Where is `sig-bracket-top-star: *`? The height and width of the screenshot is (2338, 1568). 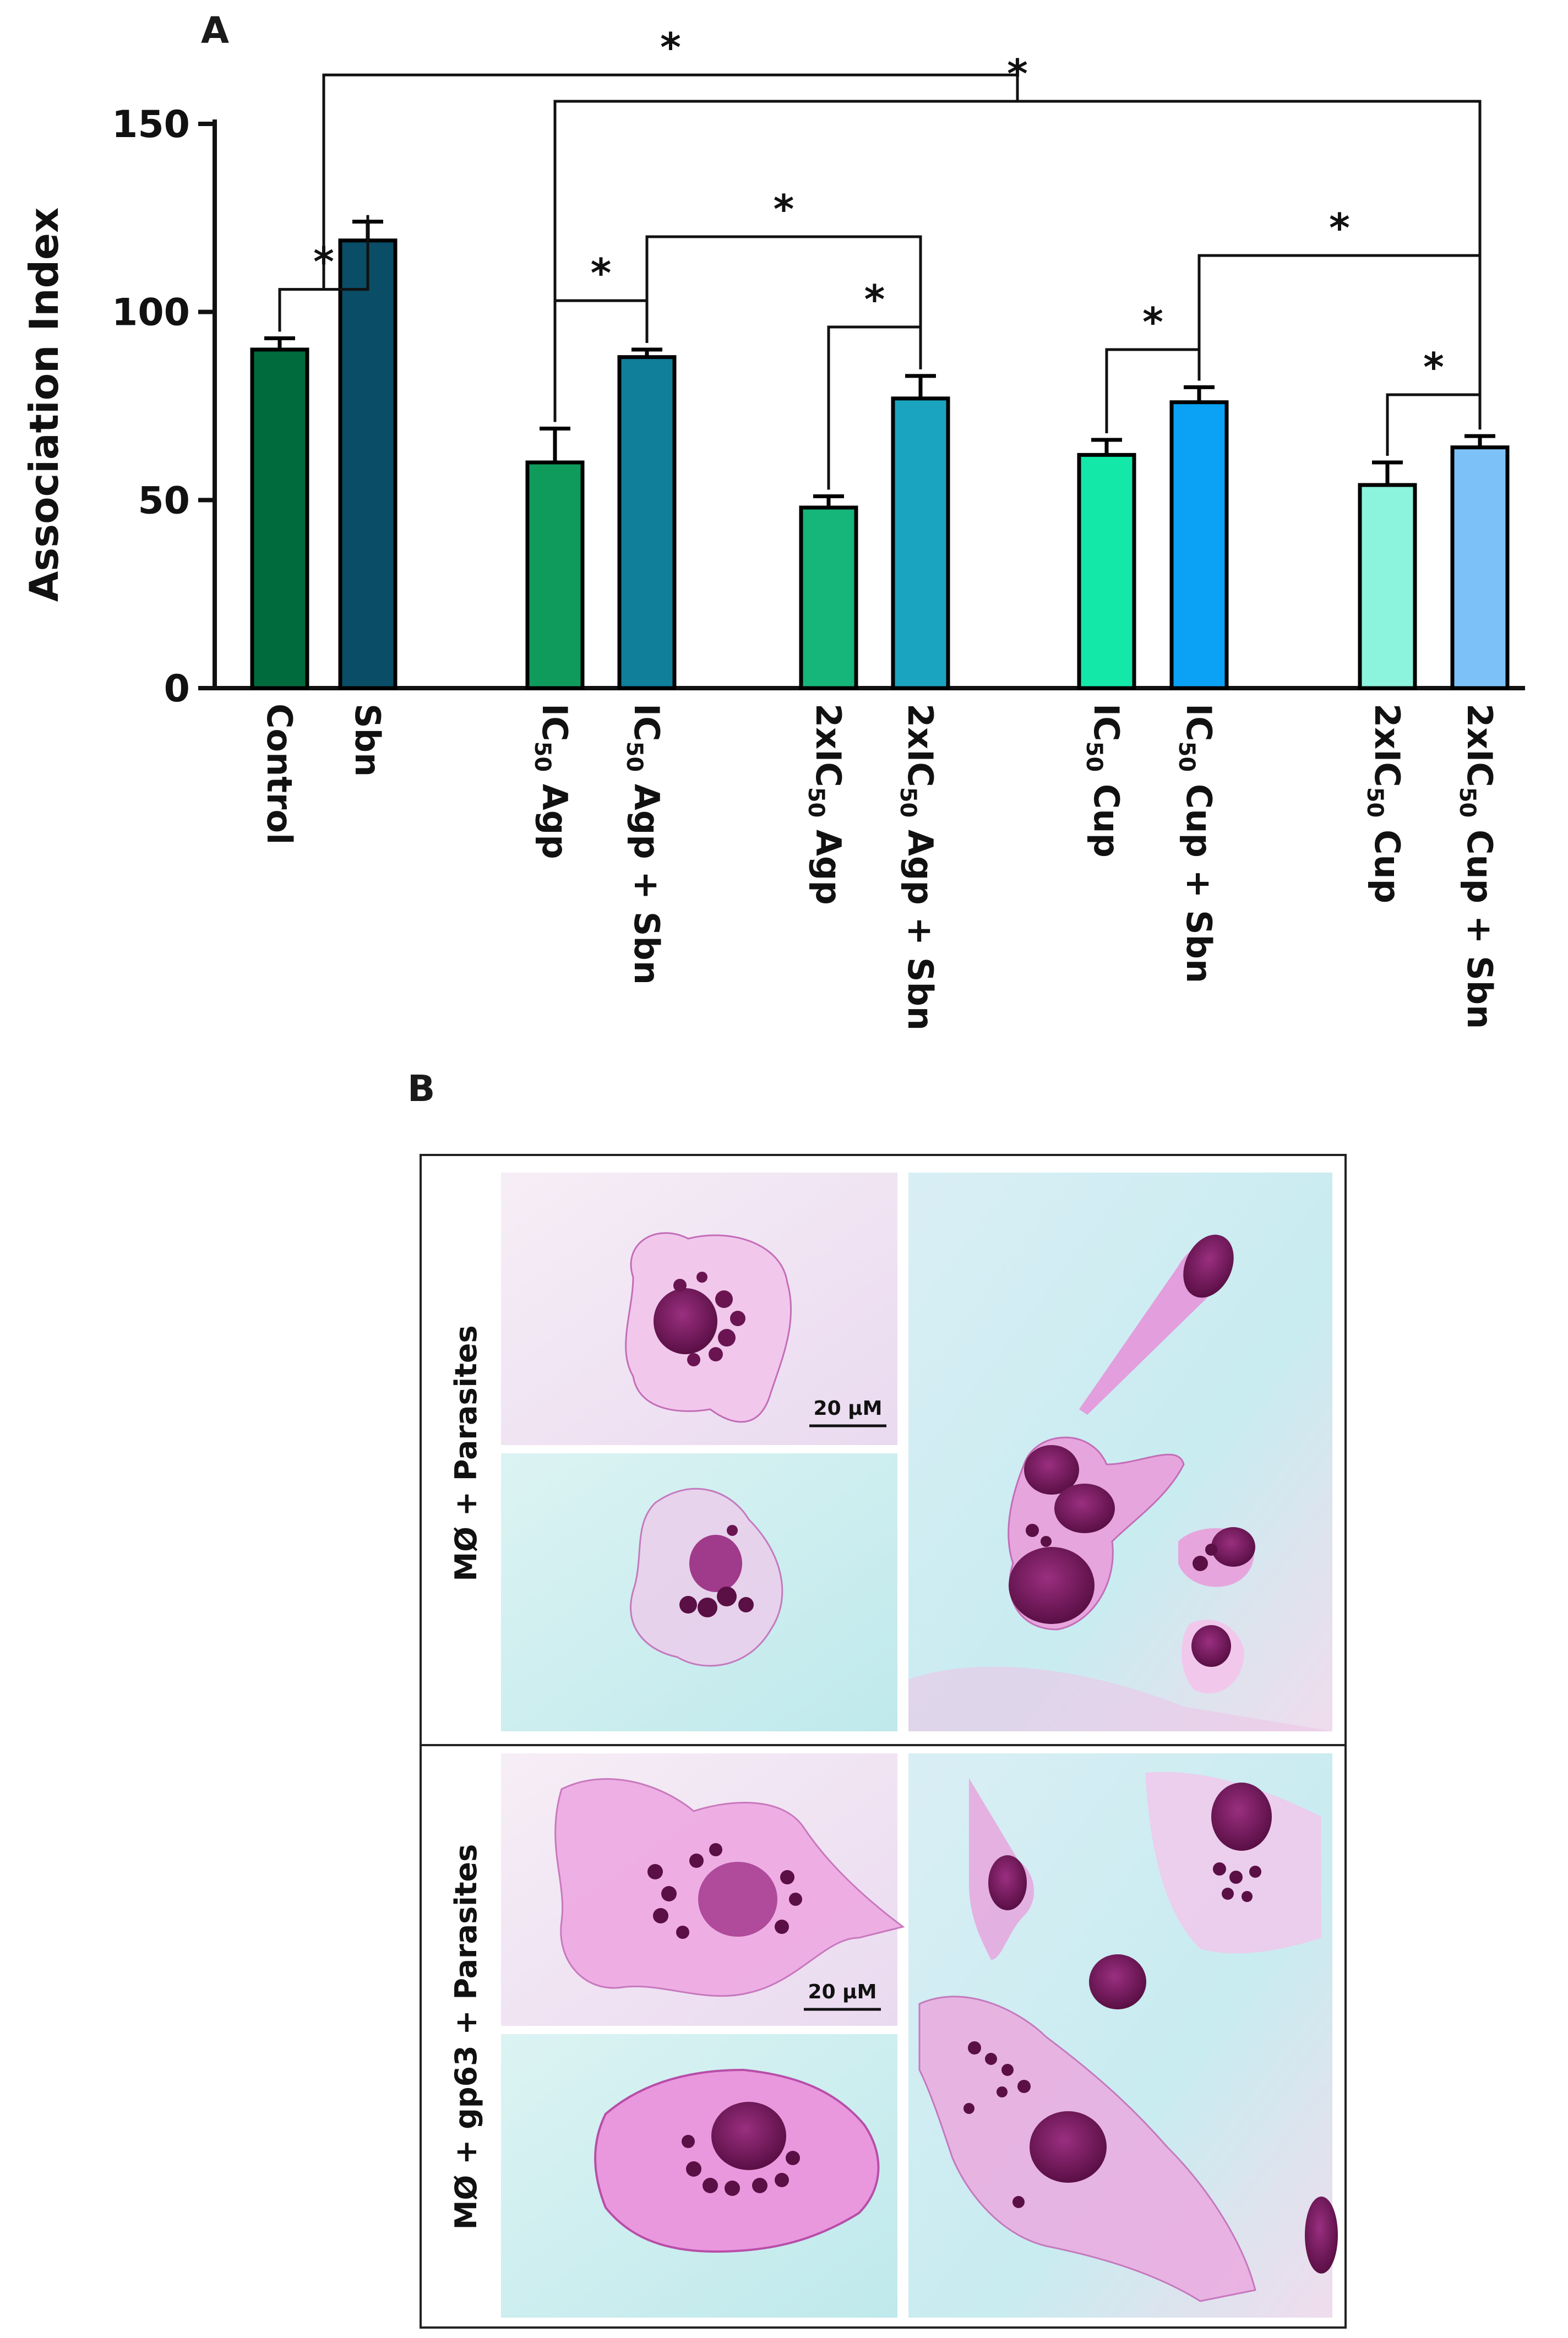 sig-bracket-top-star: * is located at coordinates (670, 47).